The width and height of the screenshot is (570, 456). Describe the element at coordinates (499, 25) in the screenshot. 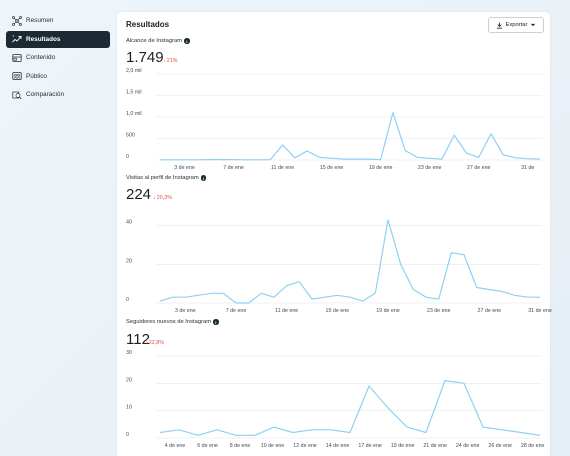

I see `download-icon` at that location.